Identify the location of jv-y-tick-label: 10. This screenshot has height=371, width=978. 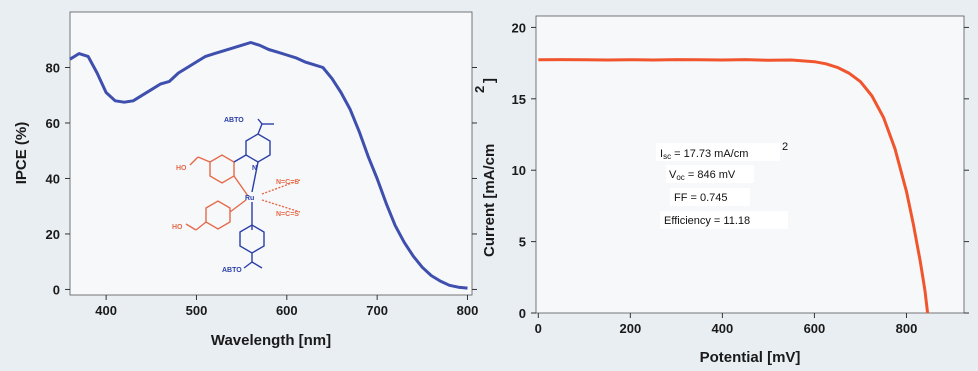
(519, 170).